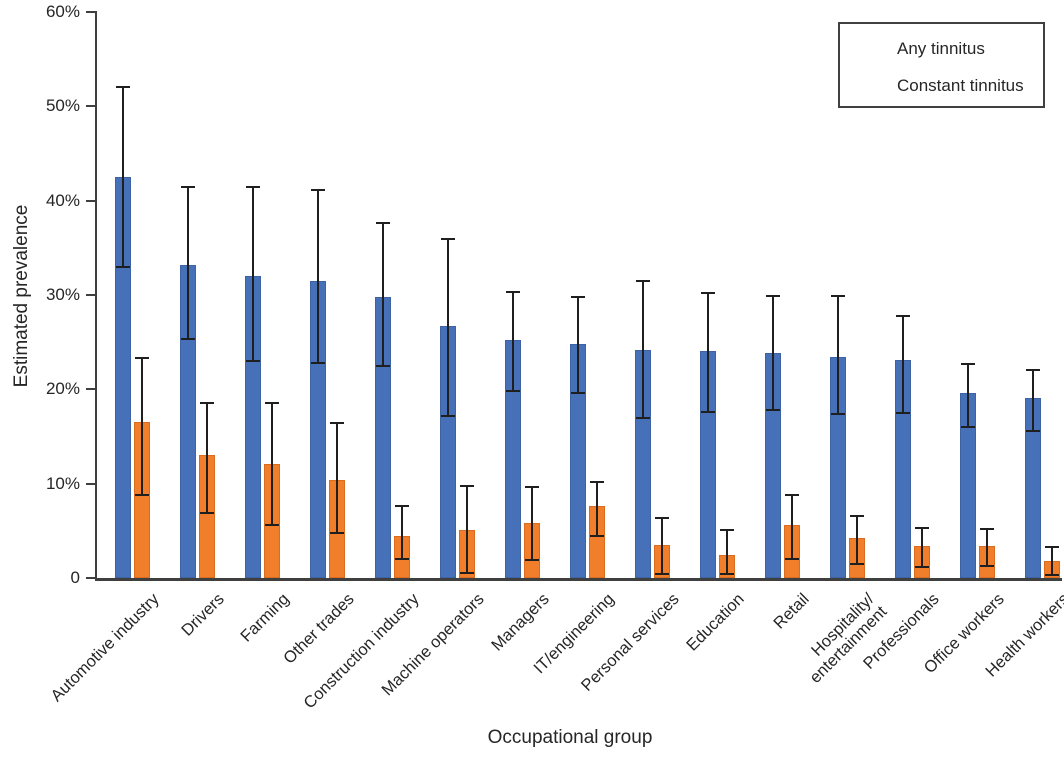 The width and height of the screenshot is (1064, 760). What do you see at coordinates (570, 737) in the screenshot?
I see `x-axis-title: Occupational group` at bounding box center [570, 737].